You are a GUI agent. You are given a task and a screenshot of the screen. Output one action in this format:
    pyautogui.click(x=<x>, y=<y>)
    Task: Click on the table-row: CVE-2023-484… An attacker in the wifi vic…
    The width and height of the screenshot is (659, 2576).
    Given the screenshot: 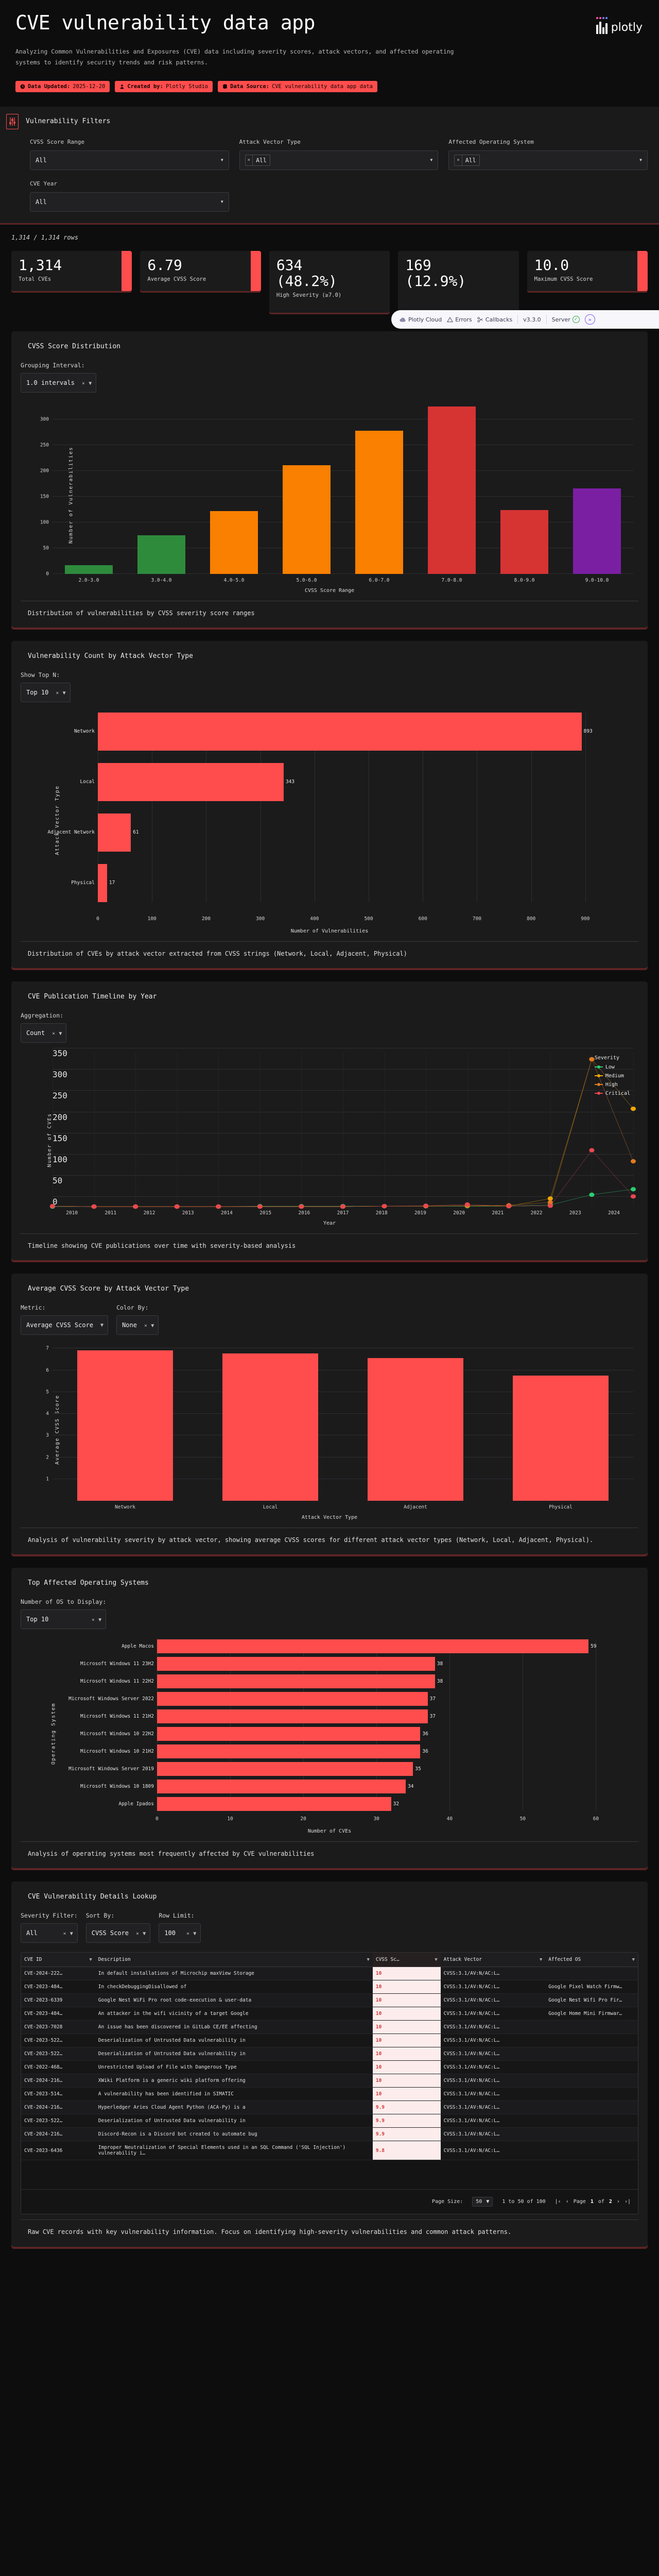 What is the action you would take?
    pyautogui.click(x=329, y=2014)
    